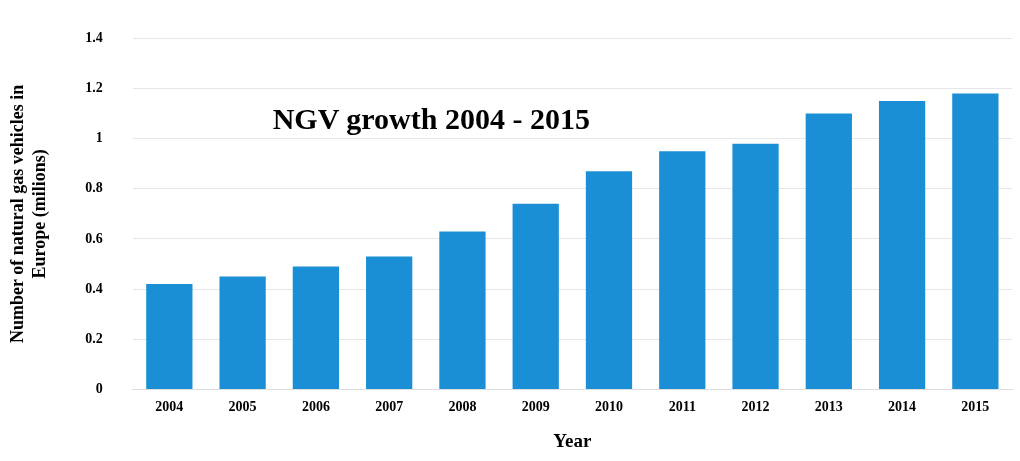  Describe the element at coordinates (94, 338) in the screenshot. I see `y-tick-label: 0.2` at that location.